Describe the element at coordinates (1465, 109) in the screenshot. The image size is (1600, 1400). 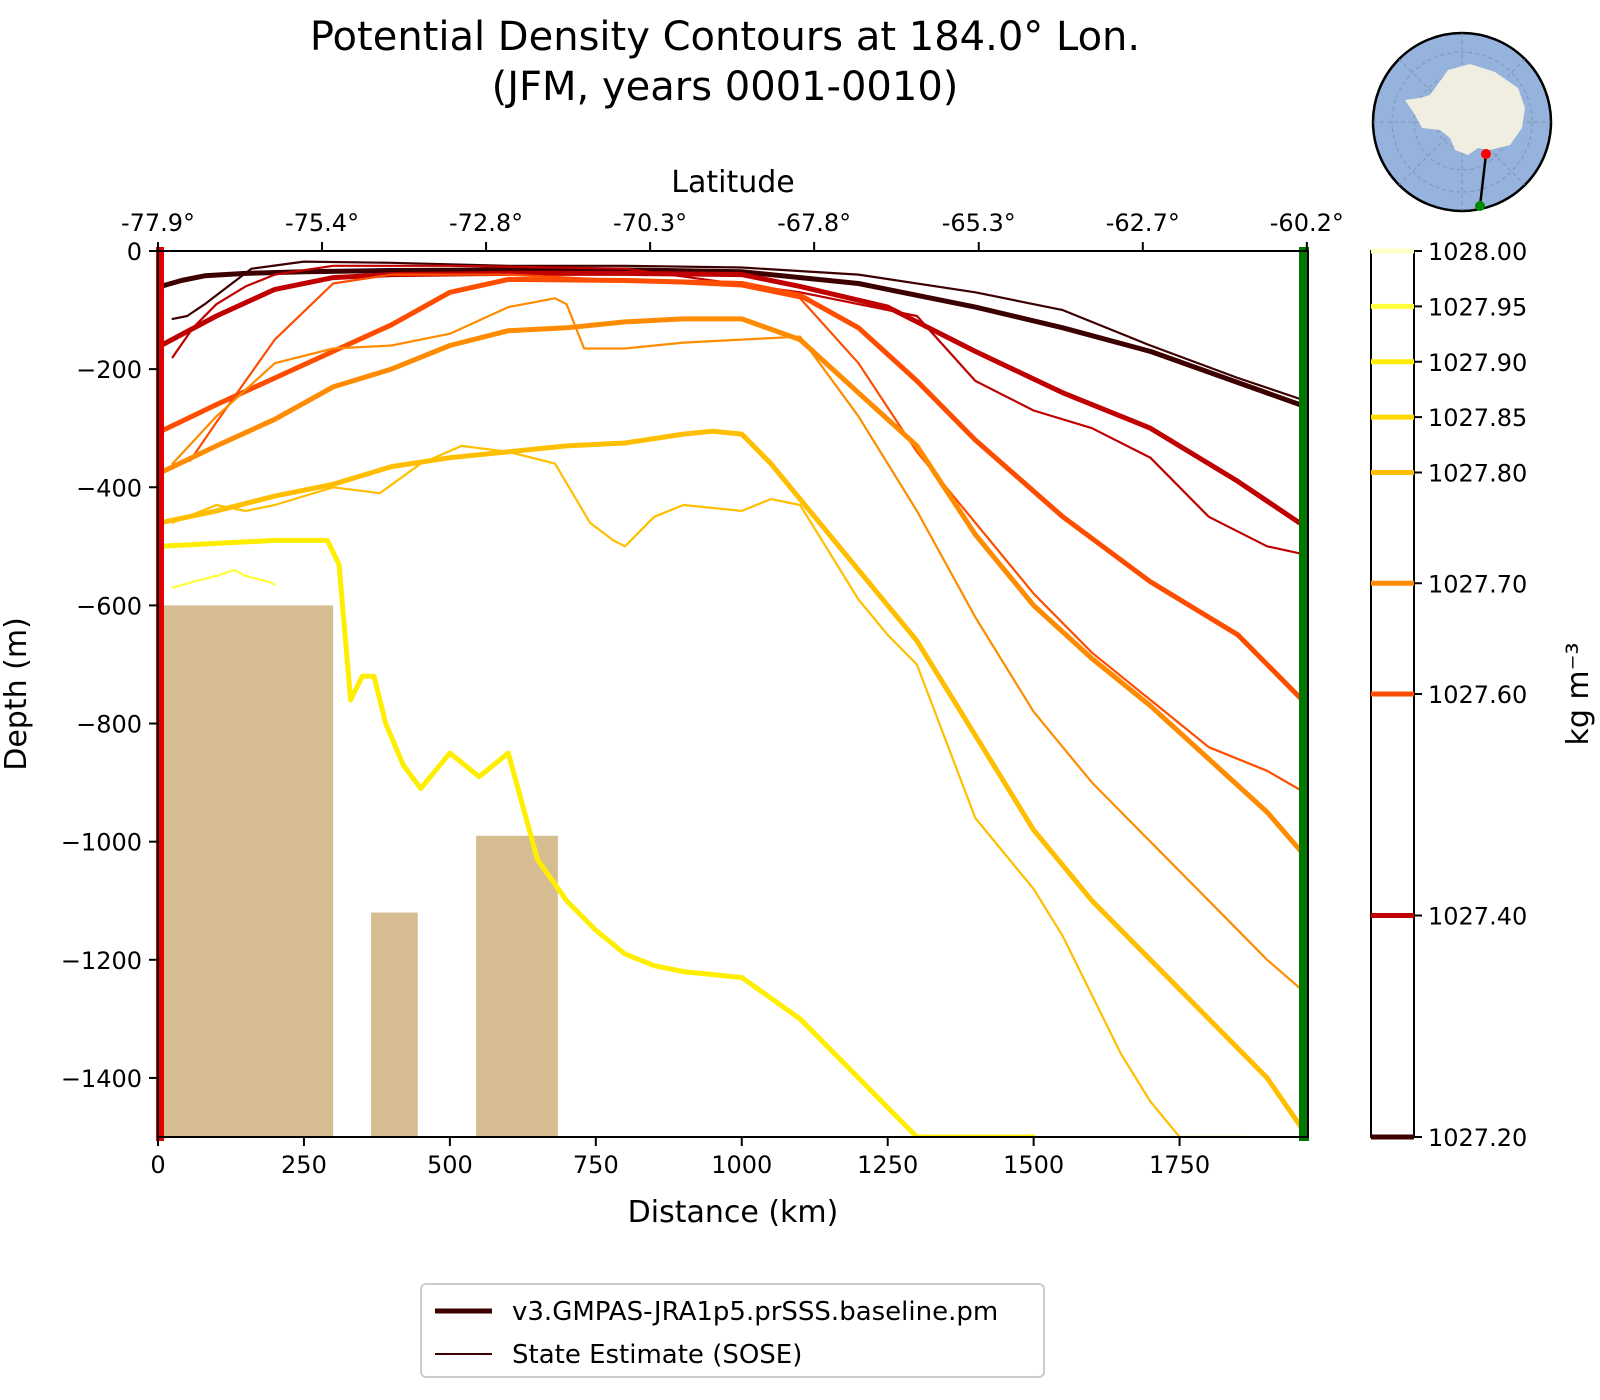
I see `antarctica-landmass` at that location.